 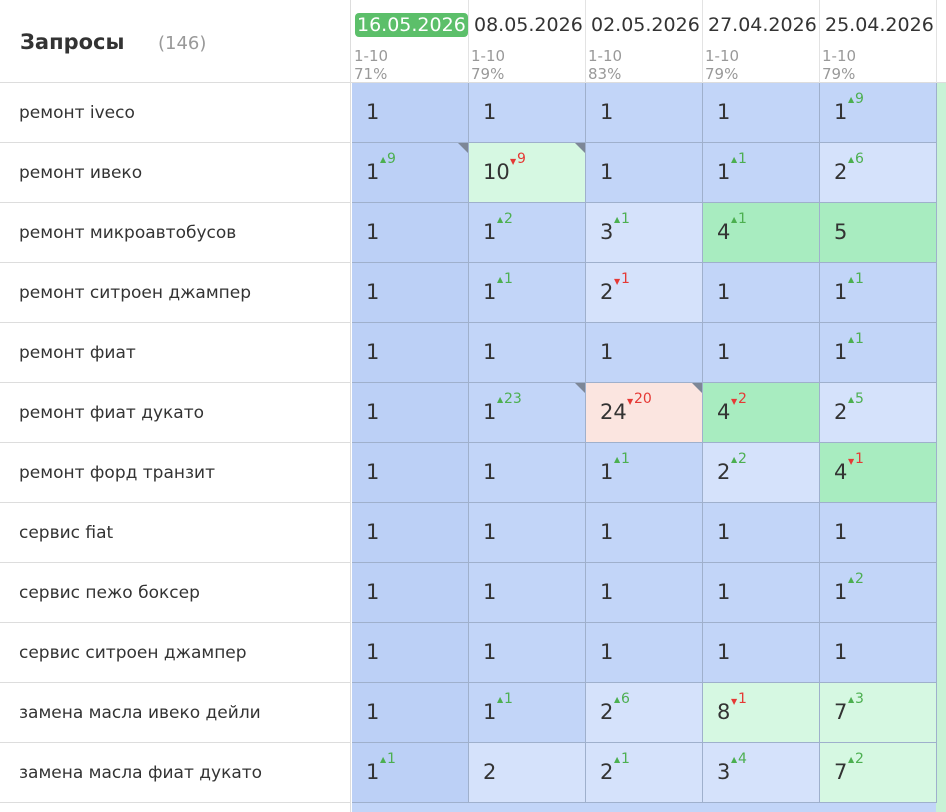 What do you see at coordinates (859, 699) in the screenshot?
I see `position-change: 3` at bounding box center [859, 699].